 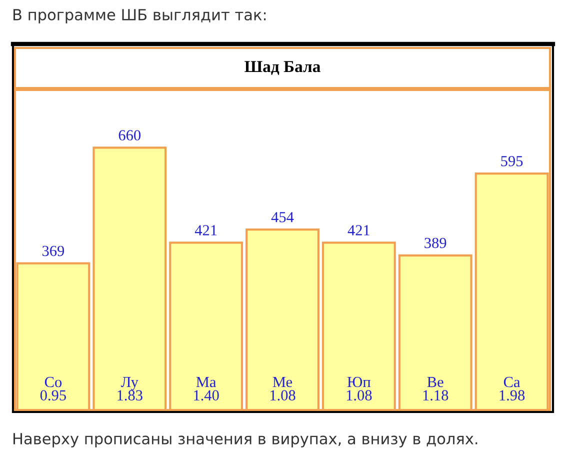 I want to click on x-tick-label: Лу 1.83, so click(x=130, y=388).